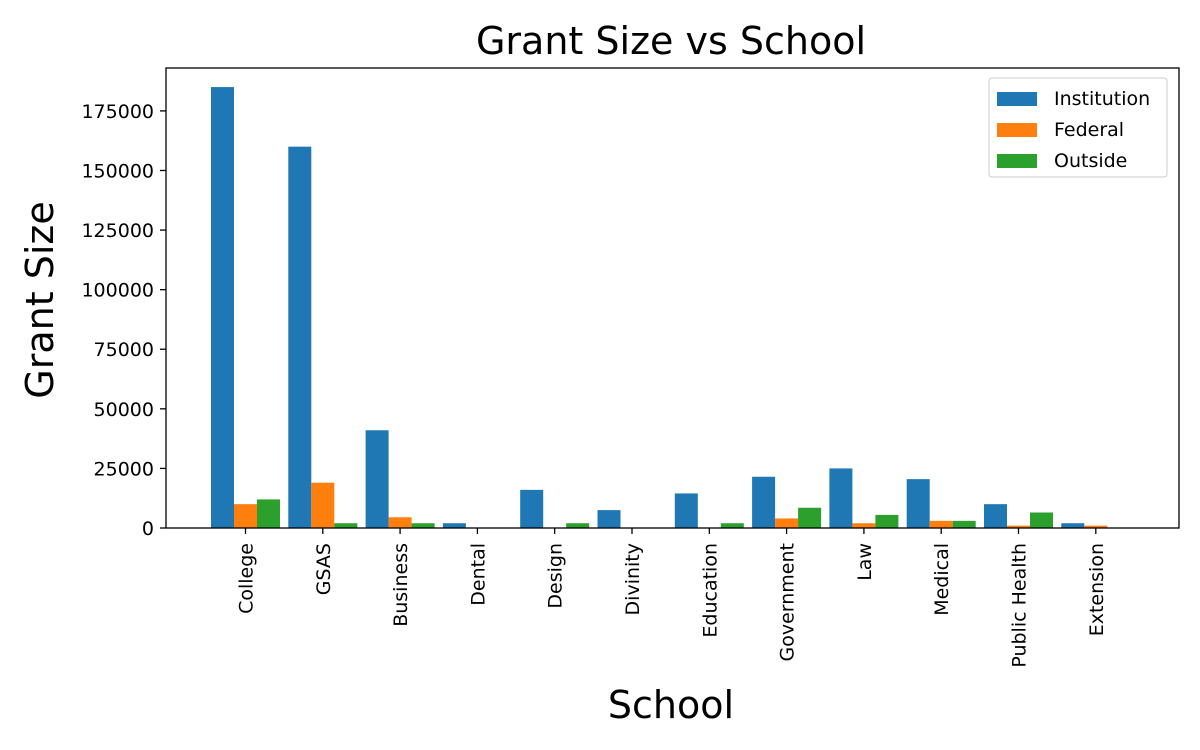  I want to click on y-axis-label: Grant Size, so click(40, 299).